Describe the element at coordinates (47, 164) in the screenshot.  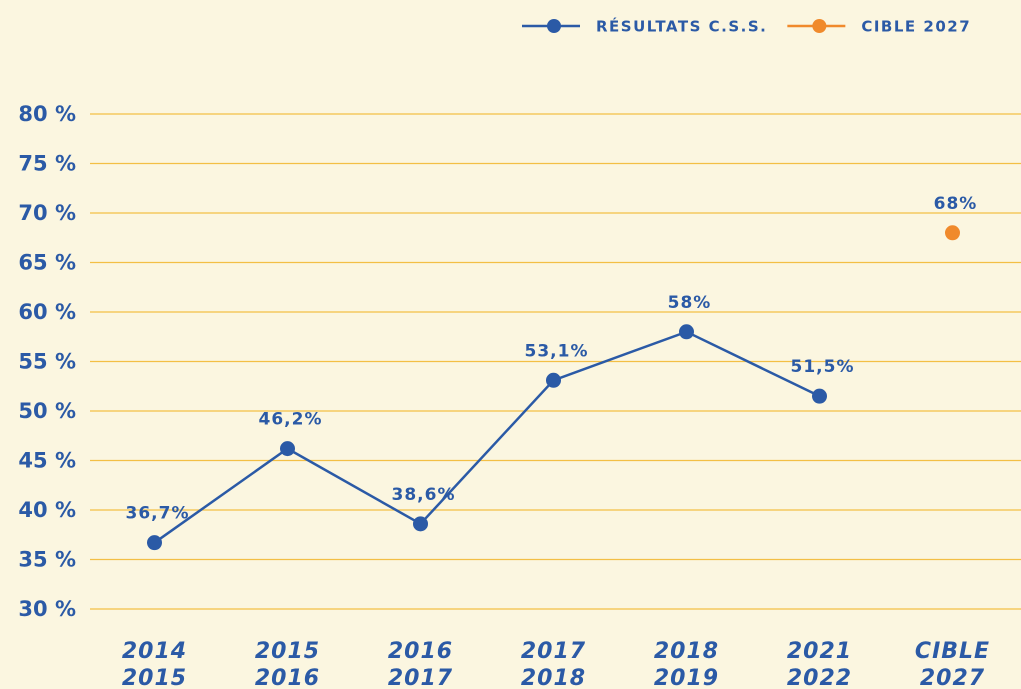
I see `y-tick-label: 75 %` at that location.